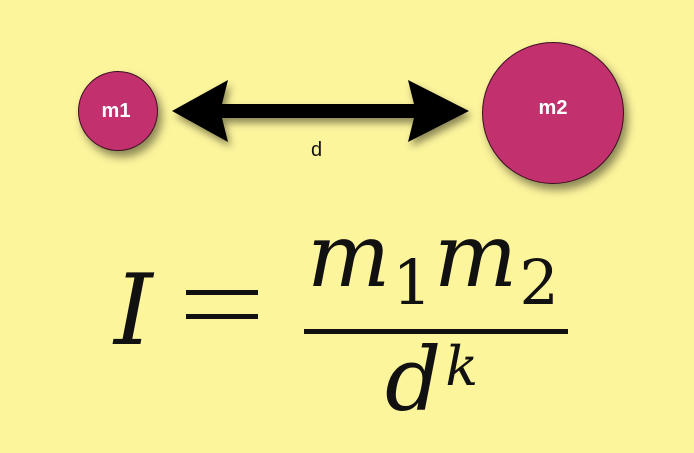 This screenshot has width=694, height=453. Describe the element at coordinates (462, 366) in the screenshot. I see `denominator-exponent: k` at that location.